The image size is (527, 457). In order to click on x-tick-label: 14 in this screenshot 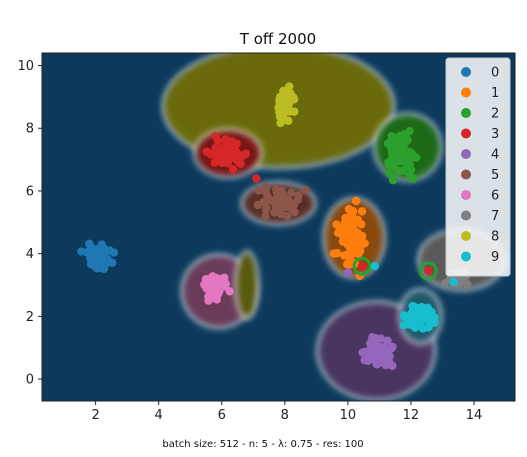, I will do `click(474, 415)`.